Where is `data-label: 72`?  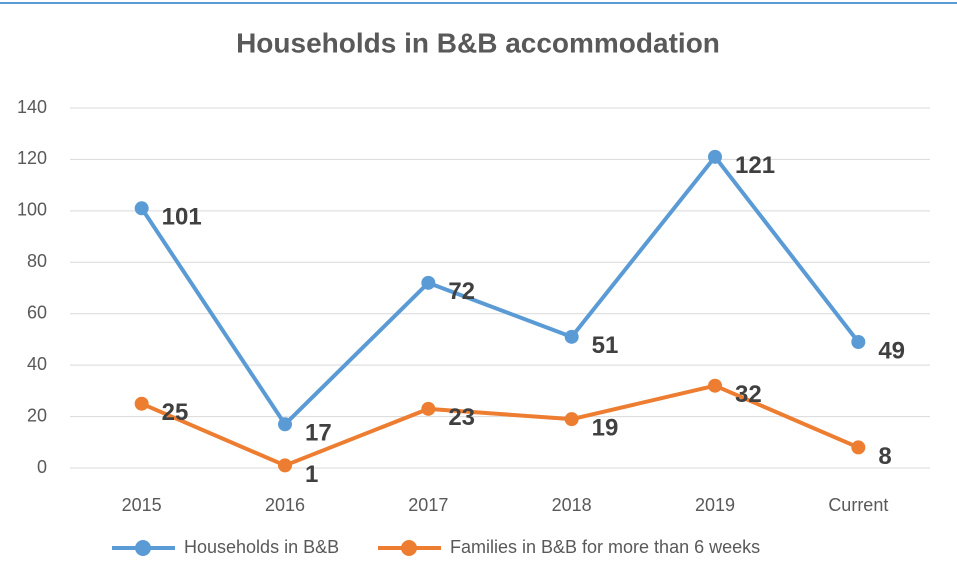
data-label: 72 is located at coordinates (461, 291).